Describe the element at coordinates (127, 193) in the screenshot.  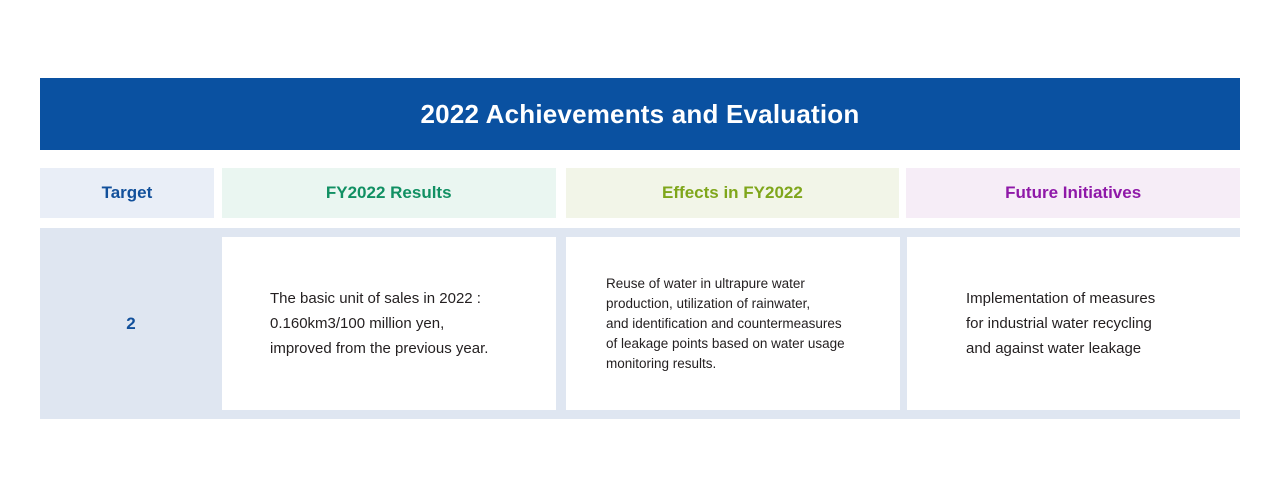
I see `column-header-target: Target` at that location.